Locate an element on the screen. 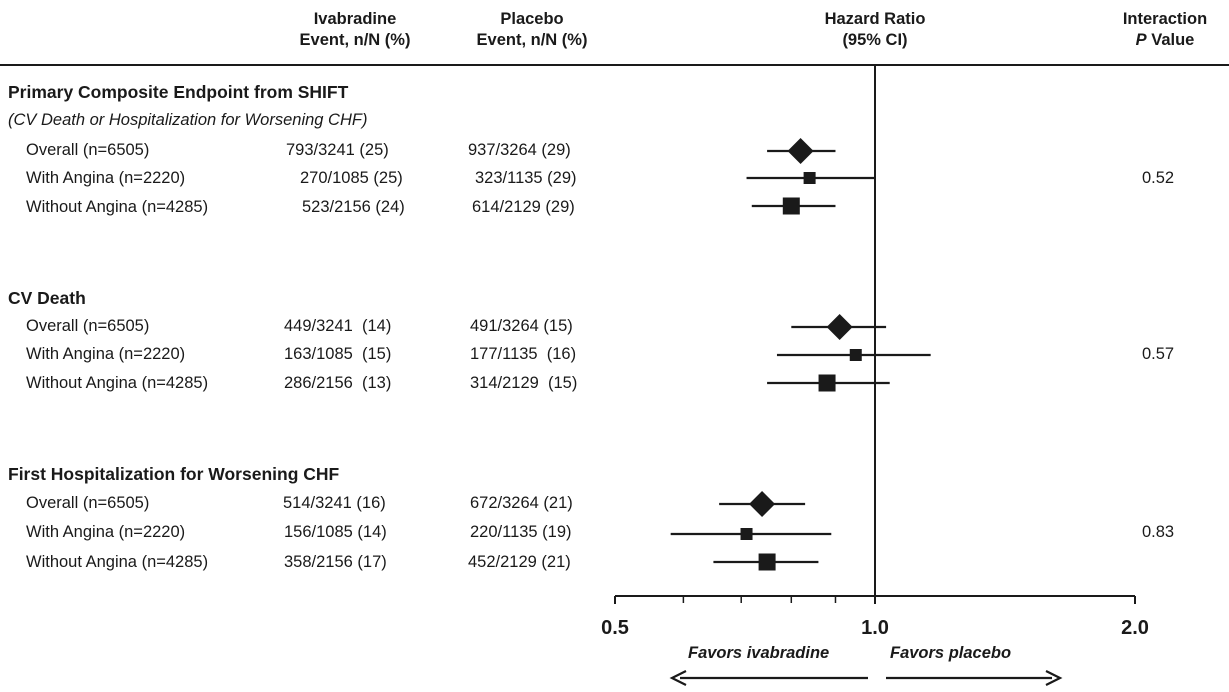  placebo-cell: 614/2129 (29) is located at coordinates (523, 207).